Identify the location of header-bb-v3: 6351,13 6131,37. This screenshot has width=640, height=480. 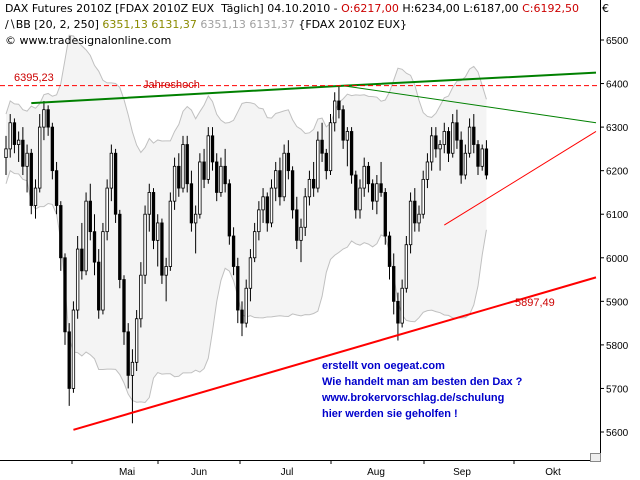
(245, 24).